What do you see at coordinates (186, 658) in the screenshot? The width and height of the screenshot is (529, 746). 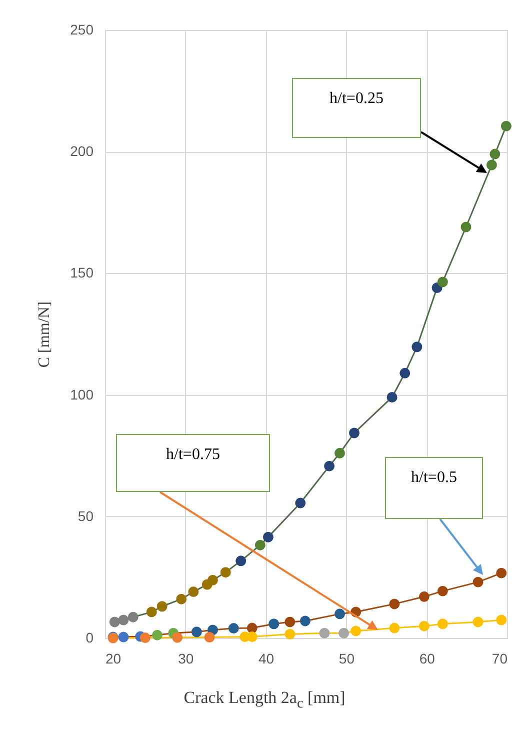 I see `x-tick-label: 30` at bounding box center [186, 658].